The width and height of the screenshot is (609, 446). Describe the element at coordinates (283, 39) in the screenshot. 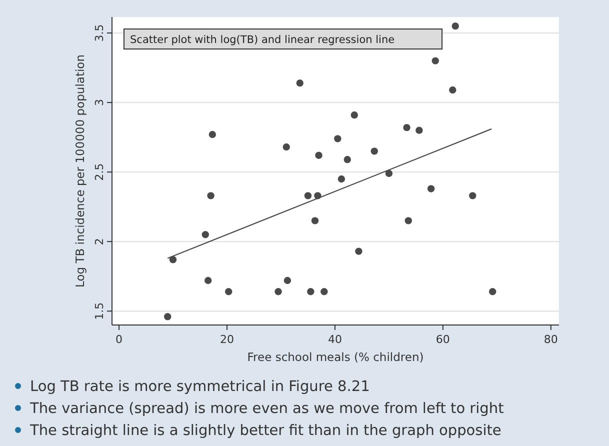

I see `caption-box: Scatter plot with log(TB) and linear regression line` at that location.